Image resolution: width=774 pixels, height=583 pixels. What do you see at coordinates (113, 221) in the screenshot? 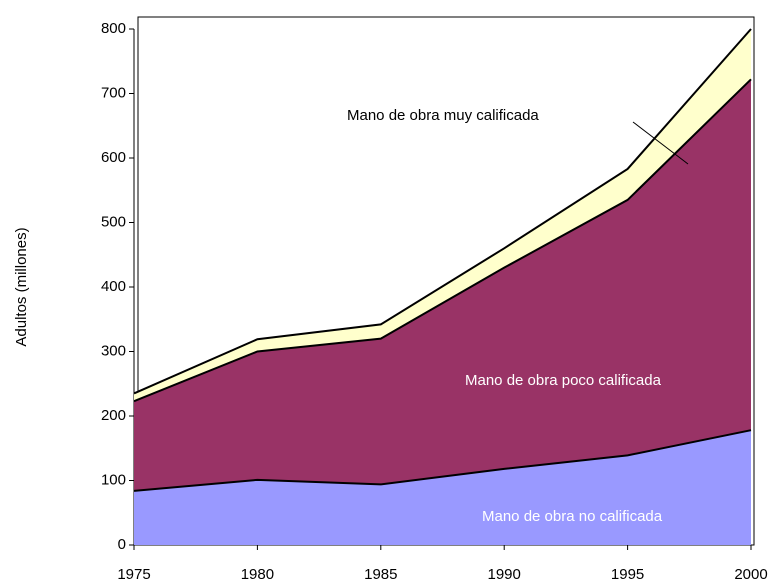
I see `y-tick-label: 500` at bounding box center [113, 221].